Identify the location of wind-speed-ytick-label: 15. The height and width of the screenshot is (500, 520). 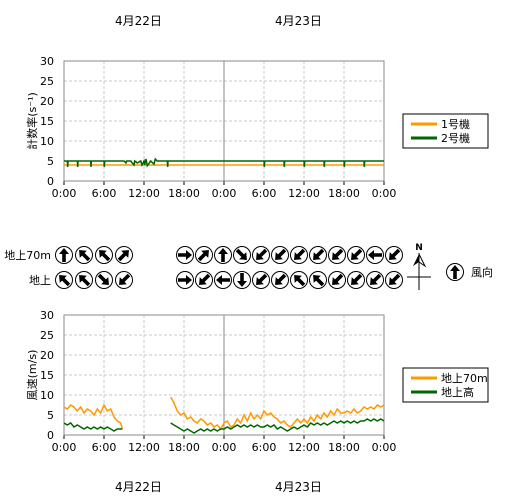
(47, 375).